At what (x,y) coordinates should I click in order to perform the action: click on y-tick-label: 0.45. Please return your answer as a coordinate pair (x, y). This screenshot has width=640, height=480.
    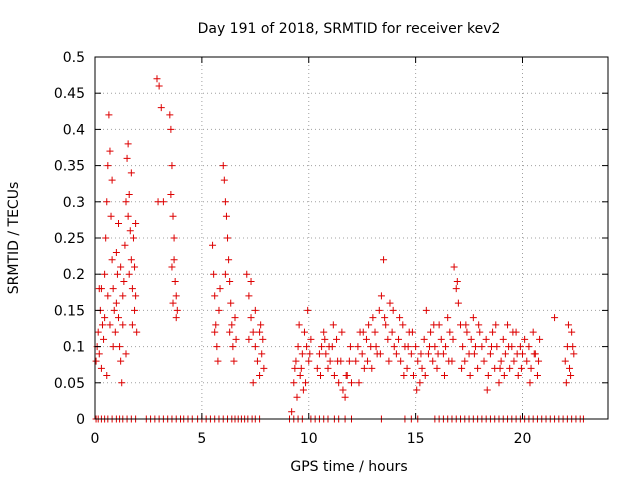
    Looking at the image, I should click on (69, 94).